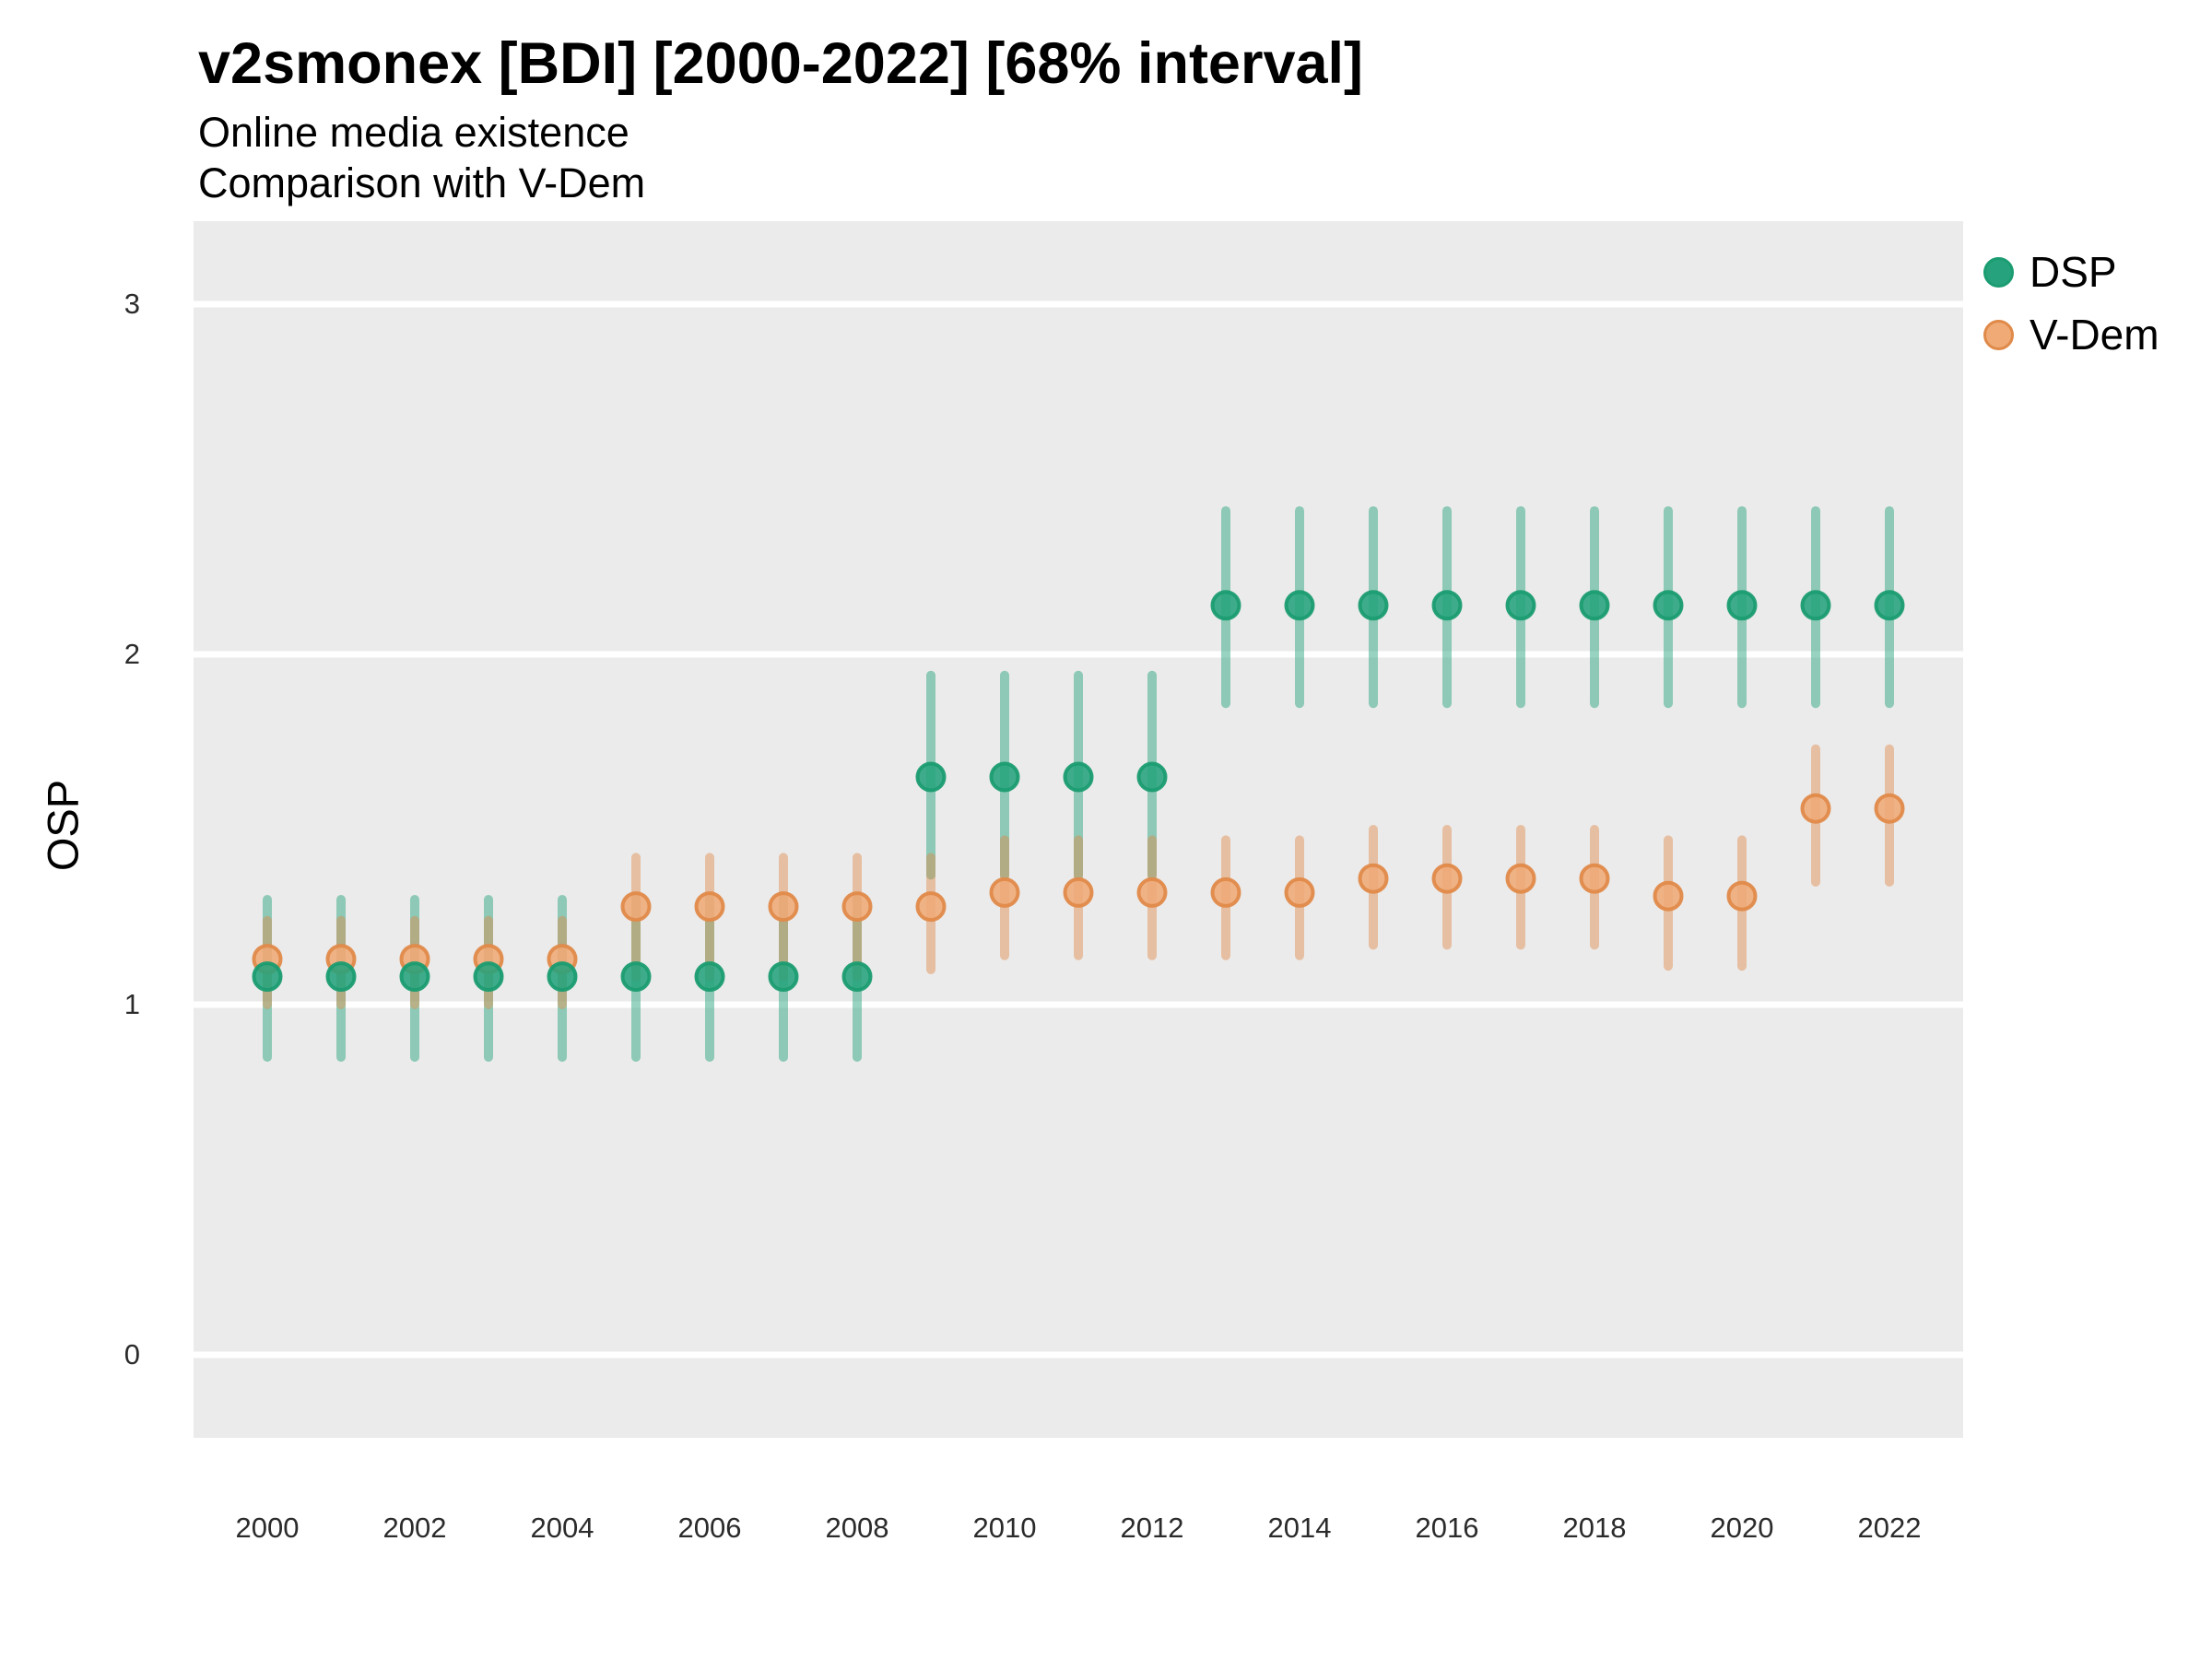 The image size is (2212, 1659). What do you see at coordinates (1447, 878) in the screenshot?
I see `vdem-point-2016` at bounding box center [1447, 878].